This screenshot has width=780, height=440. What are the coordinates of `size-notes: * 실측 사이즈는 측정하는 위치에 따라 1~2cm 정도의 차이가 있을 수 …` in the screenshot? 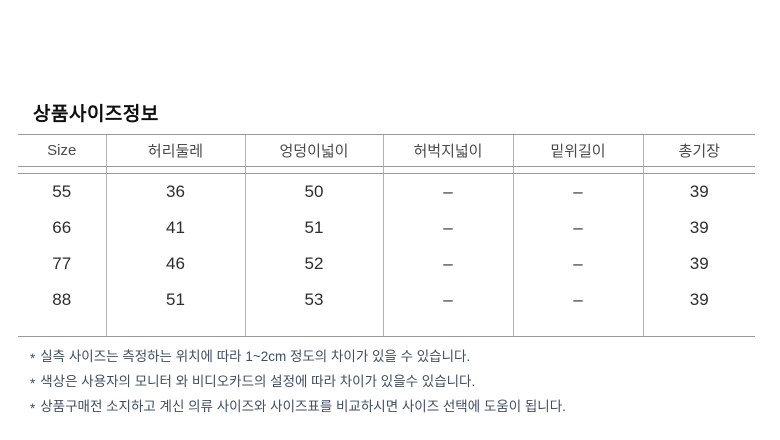 It's located at (298, 381).